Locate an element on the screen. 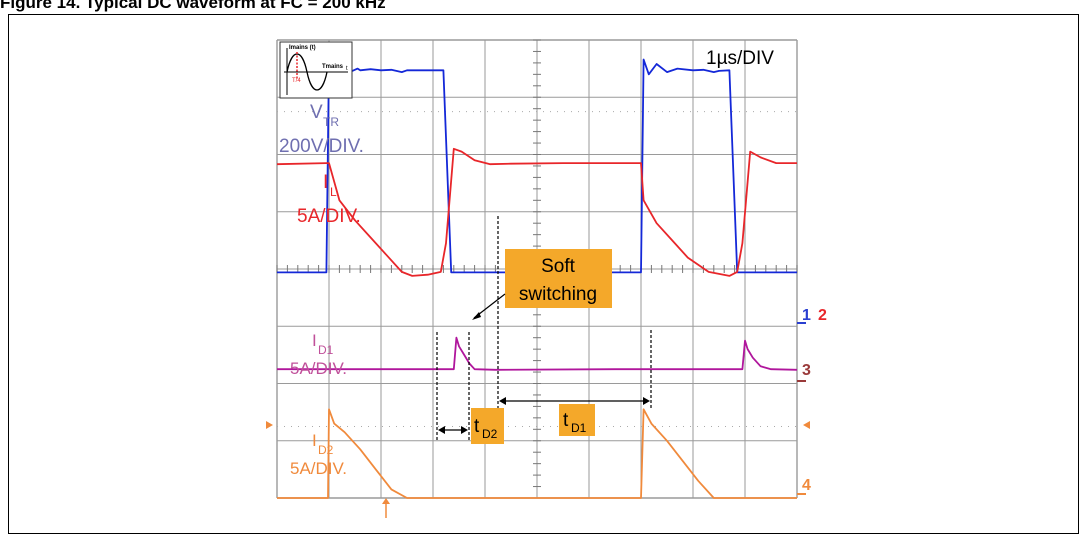 This screenshot has width=1085, height=534. callout-arrowhead is located at coordinates (476, 316).